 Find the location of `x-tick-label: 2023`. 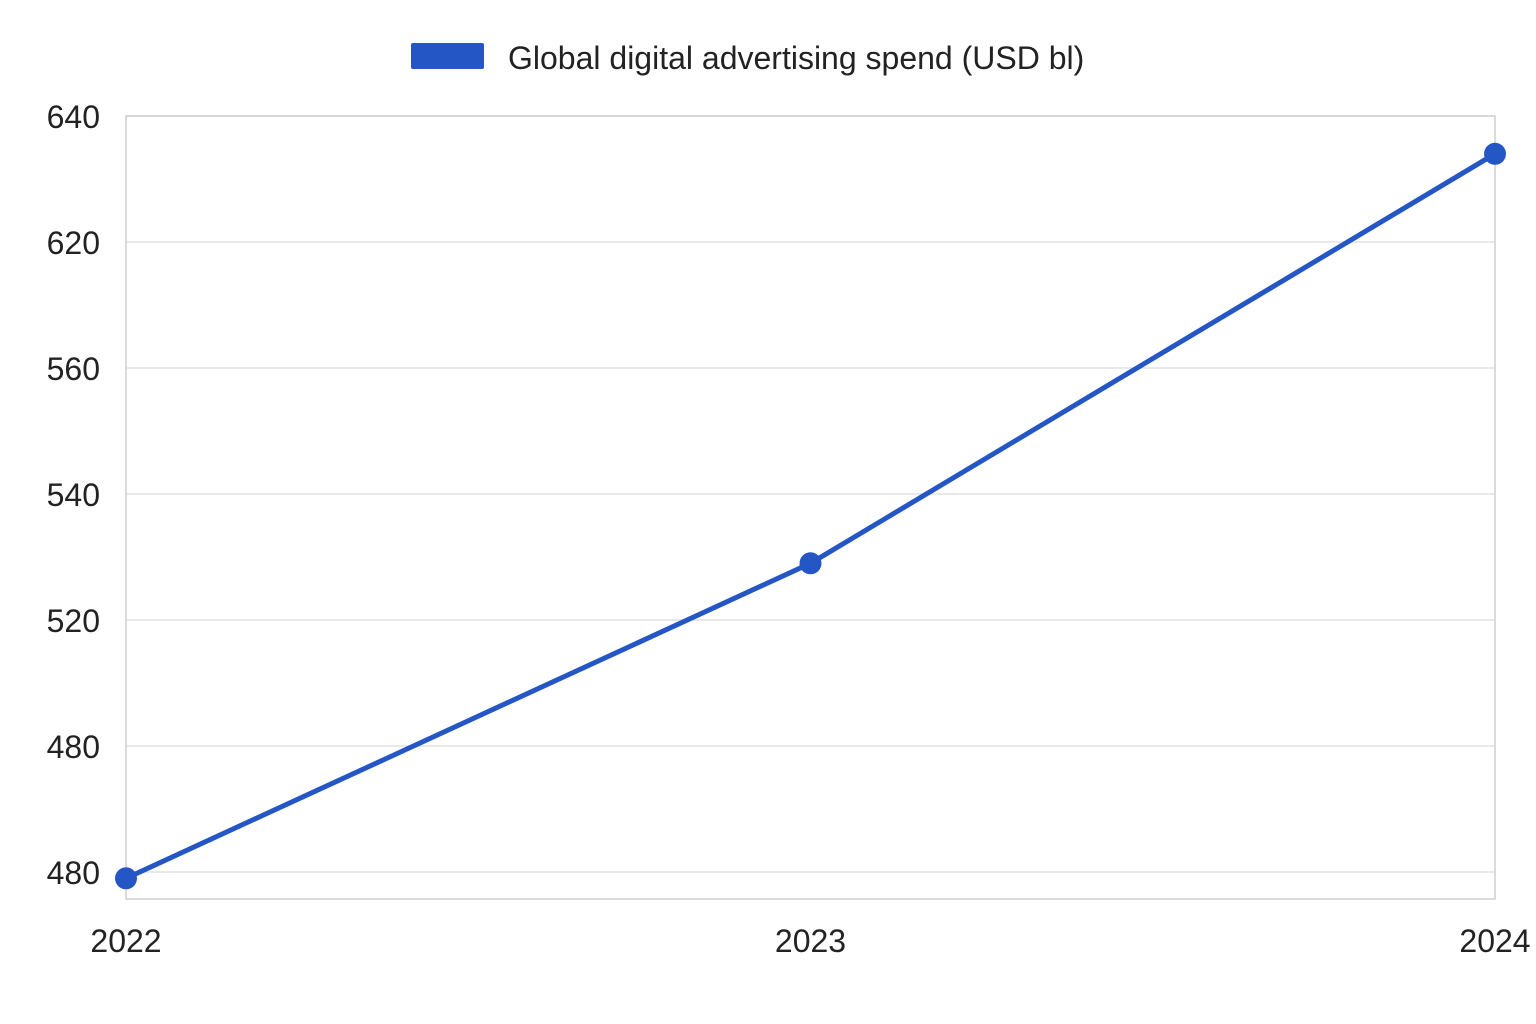

x-tick-label: 2023 is located at coordinates (810, 941).